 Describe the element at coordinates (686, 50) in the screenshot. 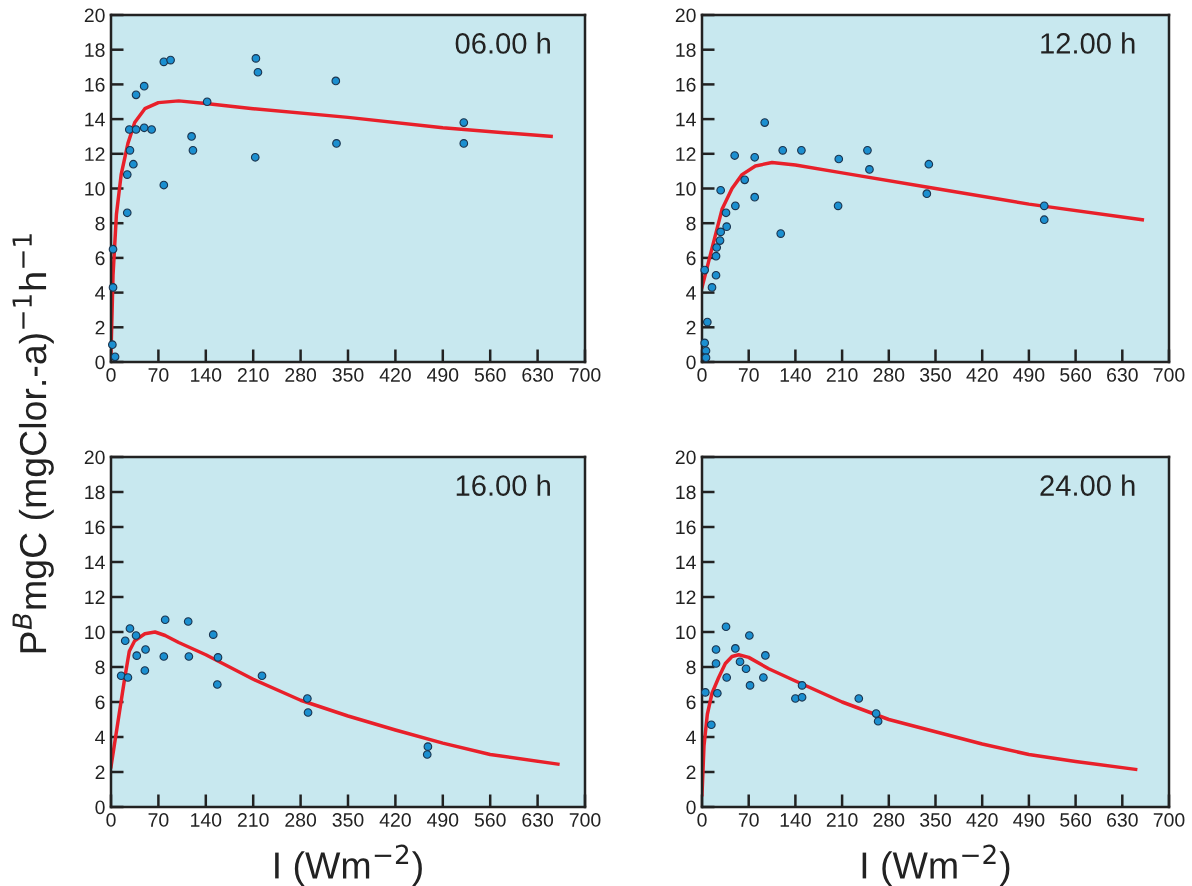

I see `y-tick-label: 18` at that location.